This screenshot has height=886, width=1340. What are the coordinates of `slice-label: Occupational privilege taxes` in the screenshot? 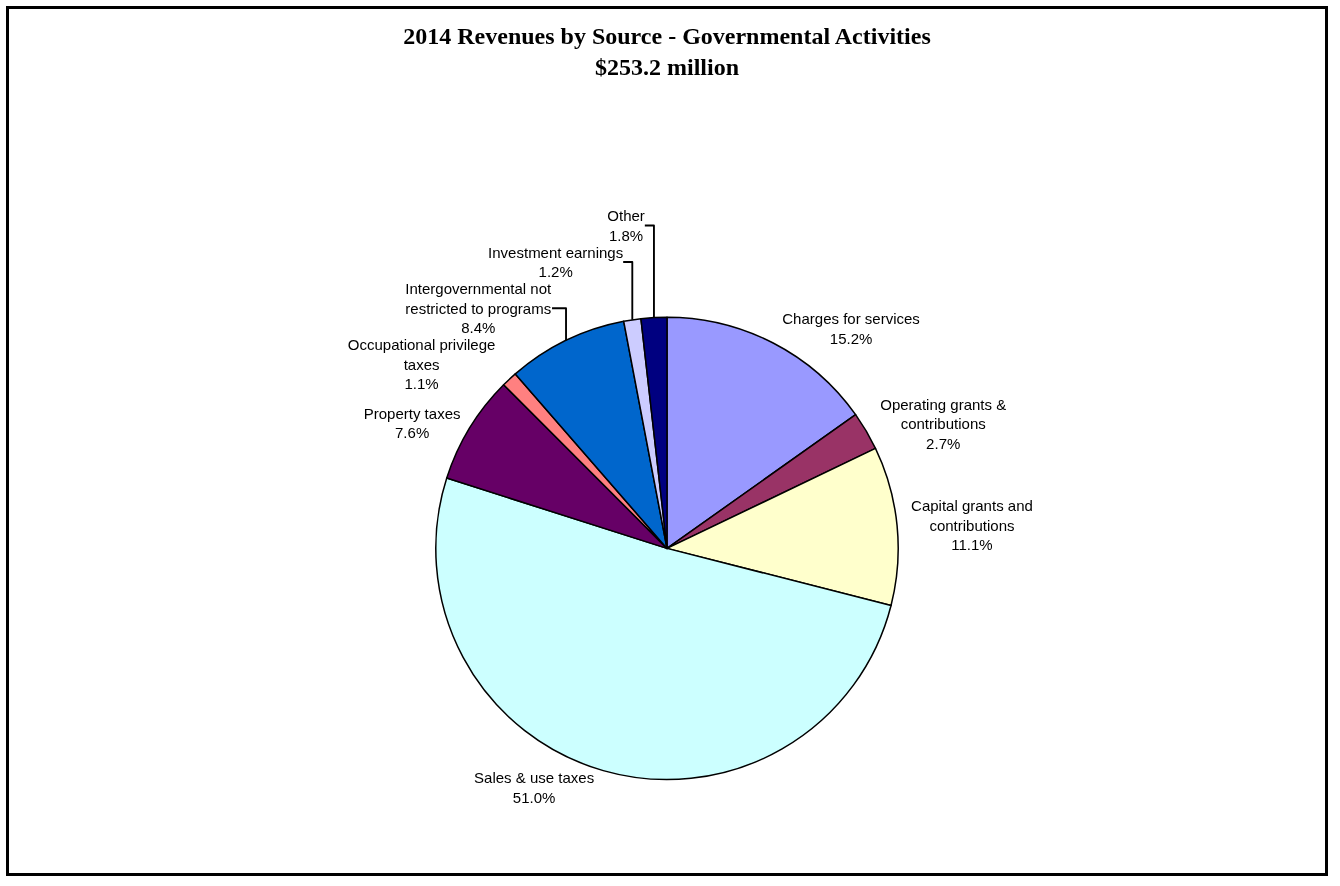 It's located at (421, 354).